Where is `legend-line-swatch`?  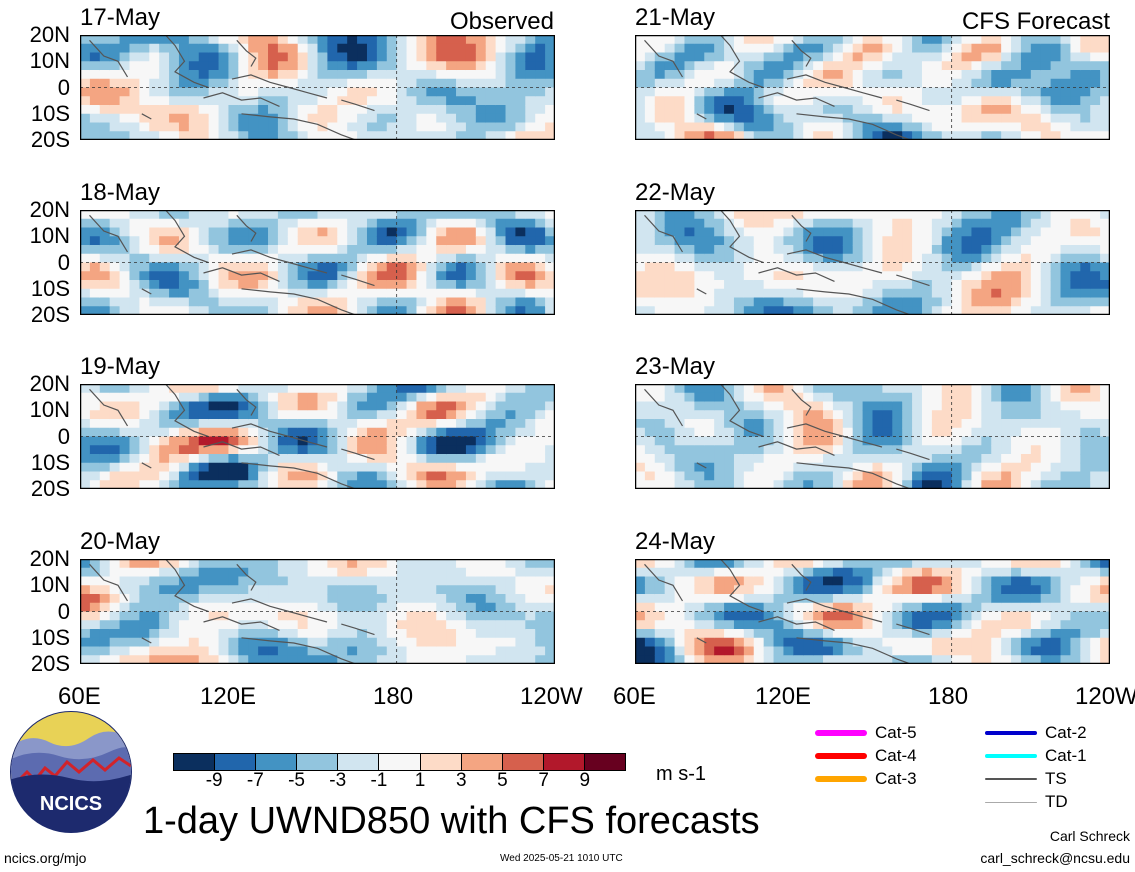 legend-line-swatch is located at coordinates (841, 756).